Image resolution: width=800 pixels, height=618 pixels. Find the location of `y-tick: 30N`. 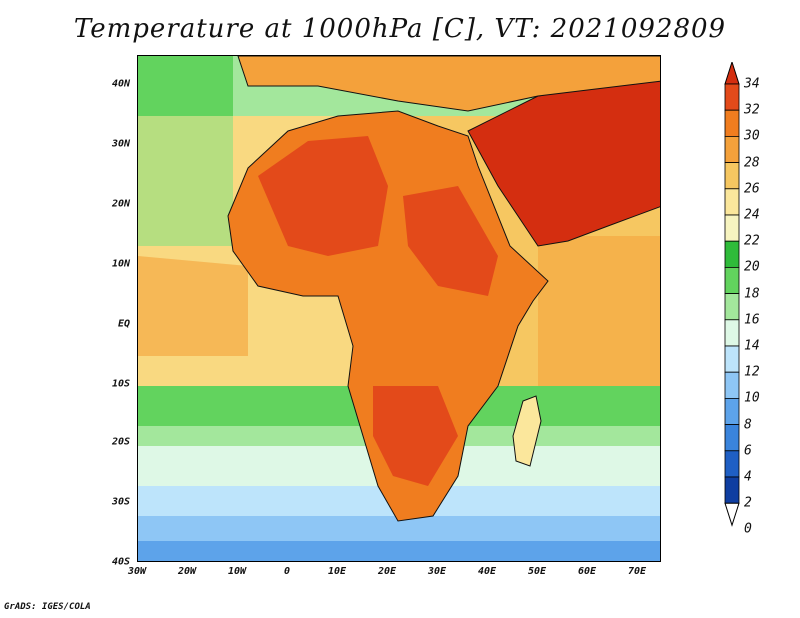

y-tick: 30N is located at coordinates (120, 144).